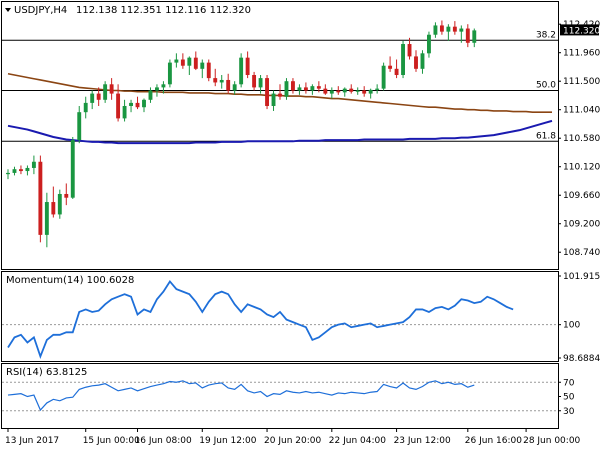 The height and width of the screenshot is (454, 600). I want to click on time-tick-label: 13 Jun 2017, so click(32, 441).